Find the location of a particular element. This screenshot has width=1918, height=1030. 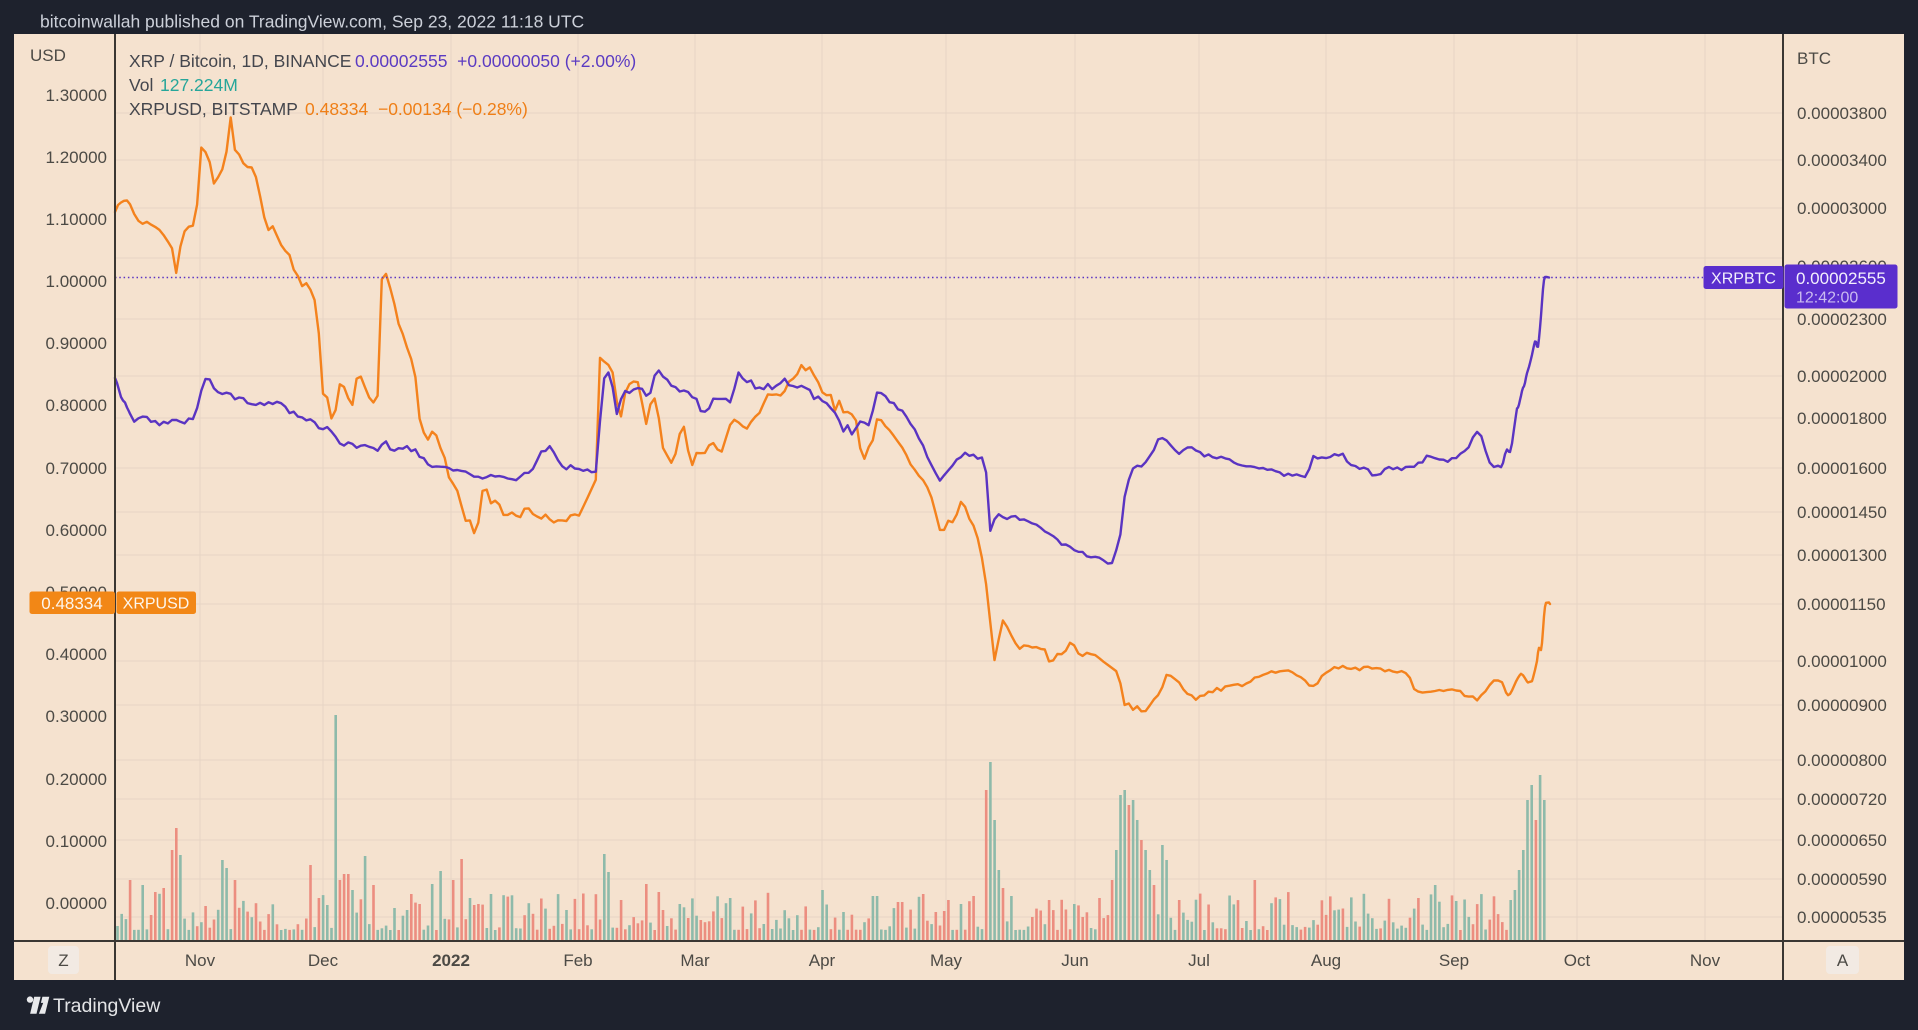

svg-text: 0.00001450 is located at coordinates (1842, 512).